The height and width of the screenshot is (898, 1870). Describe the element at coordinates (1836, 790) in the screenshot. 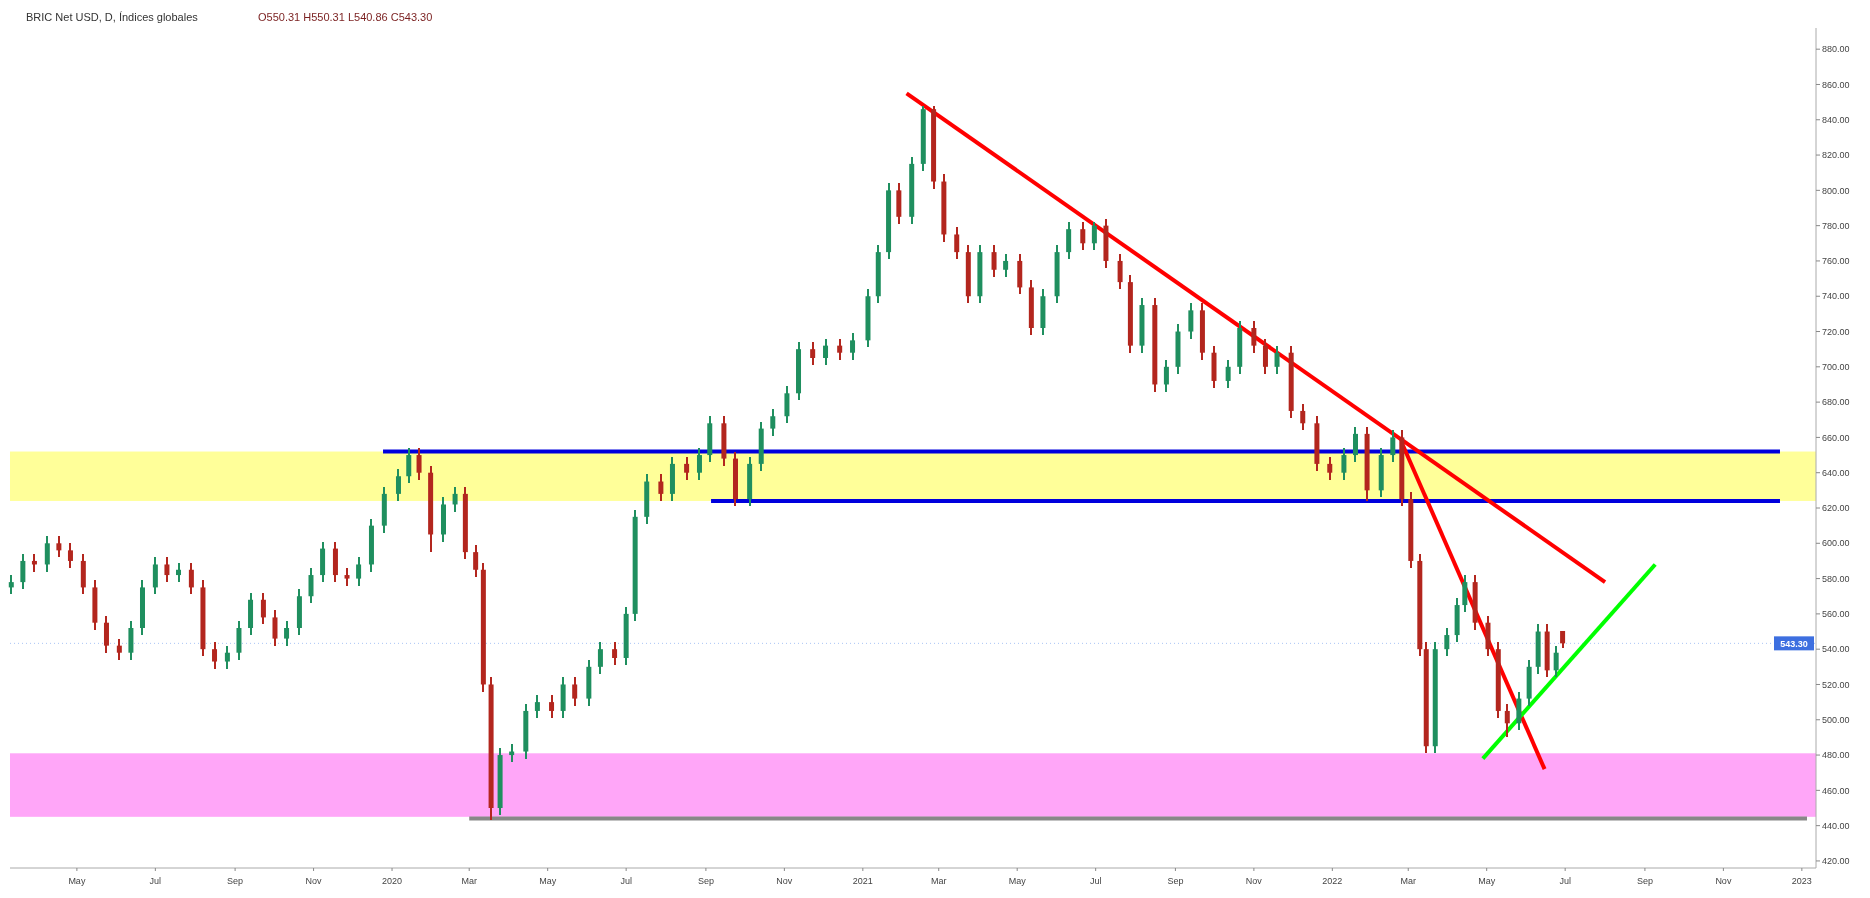

I see `y-tick-label: 460.00` at that location.